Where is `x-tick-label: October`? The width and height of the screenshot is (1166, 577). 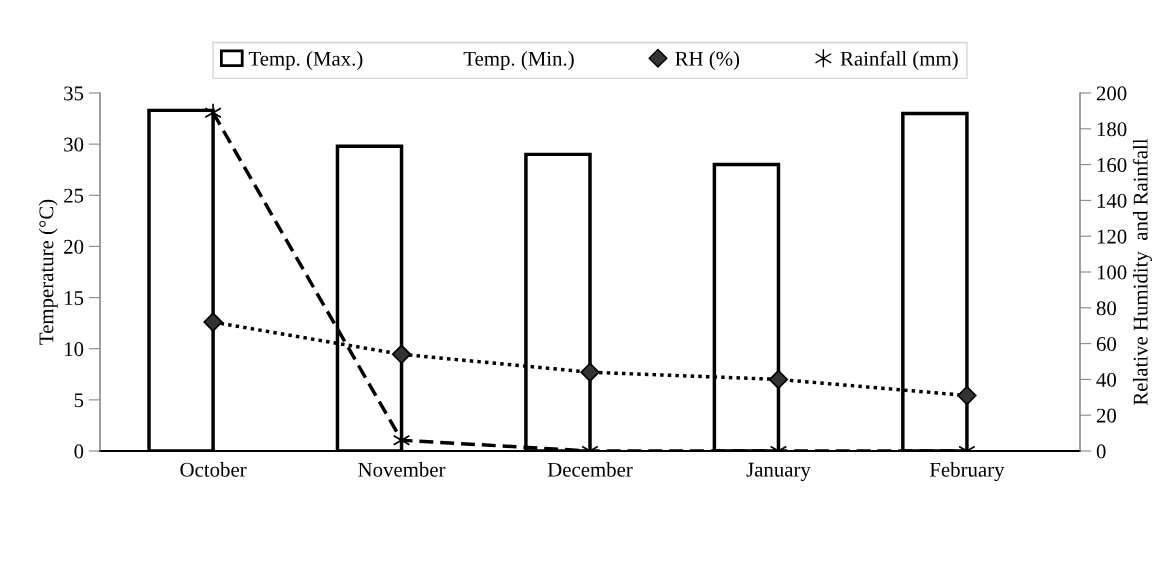
x-tick-label: October is located at coordinates (213, 469).